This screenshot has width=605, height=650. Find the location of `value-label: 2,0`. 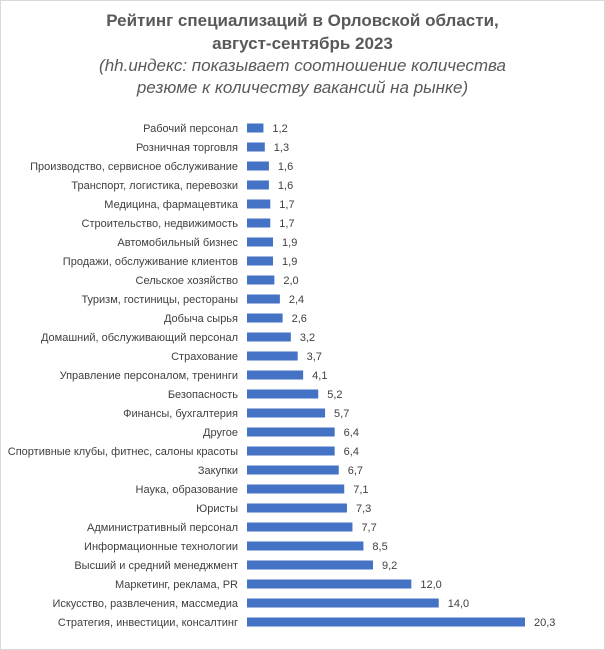

value-label: 2,0 is located at coordinates (290, 281).